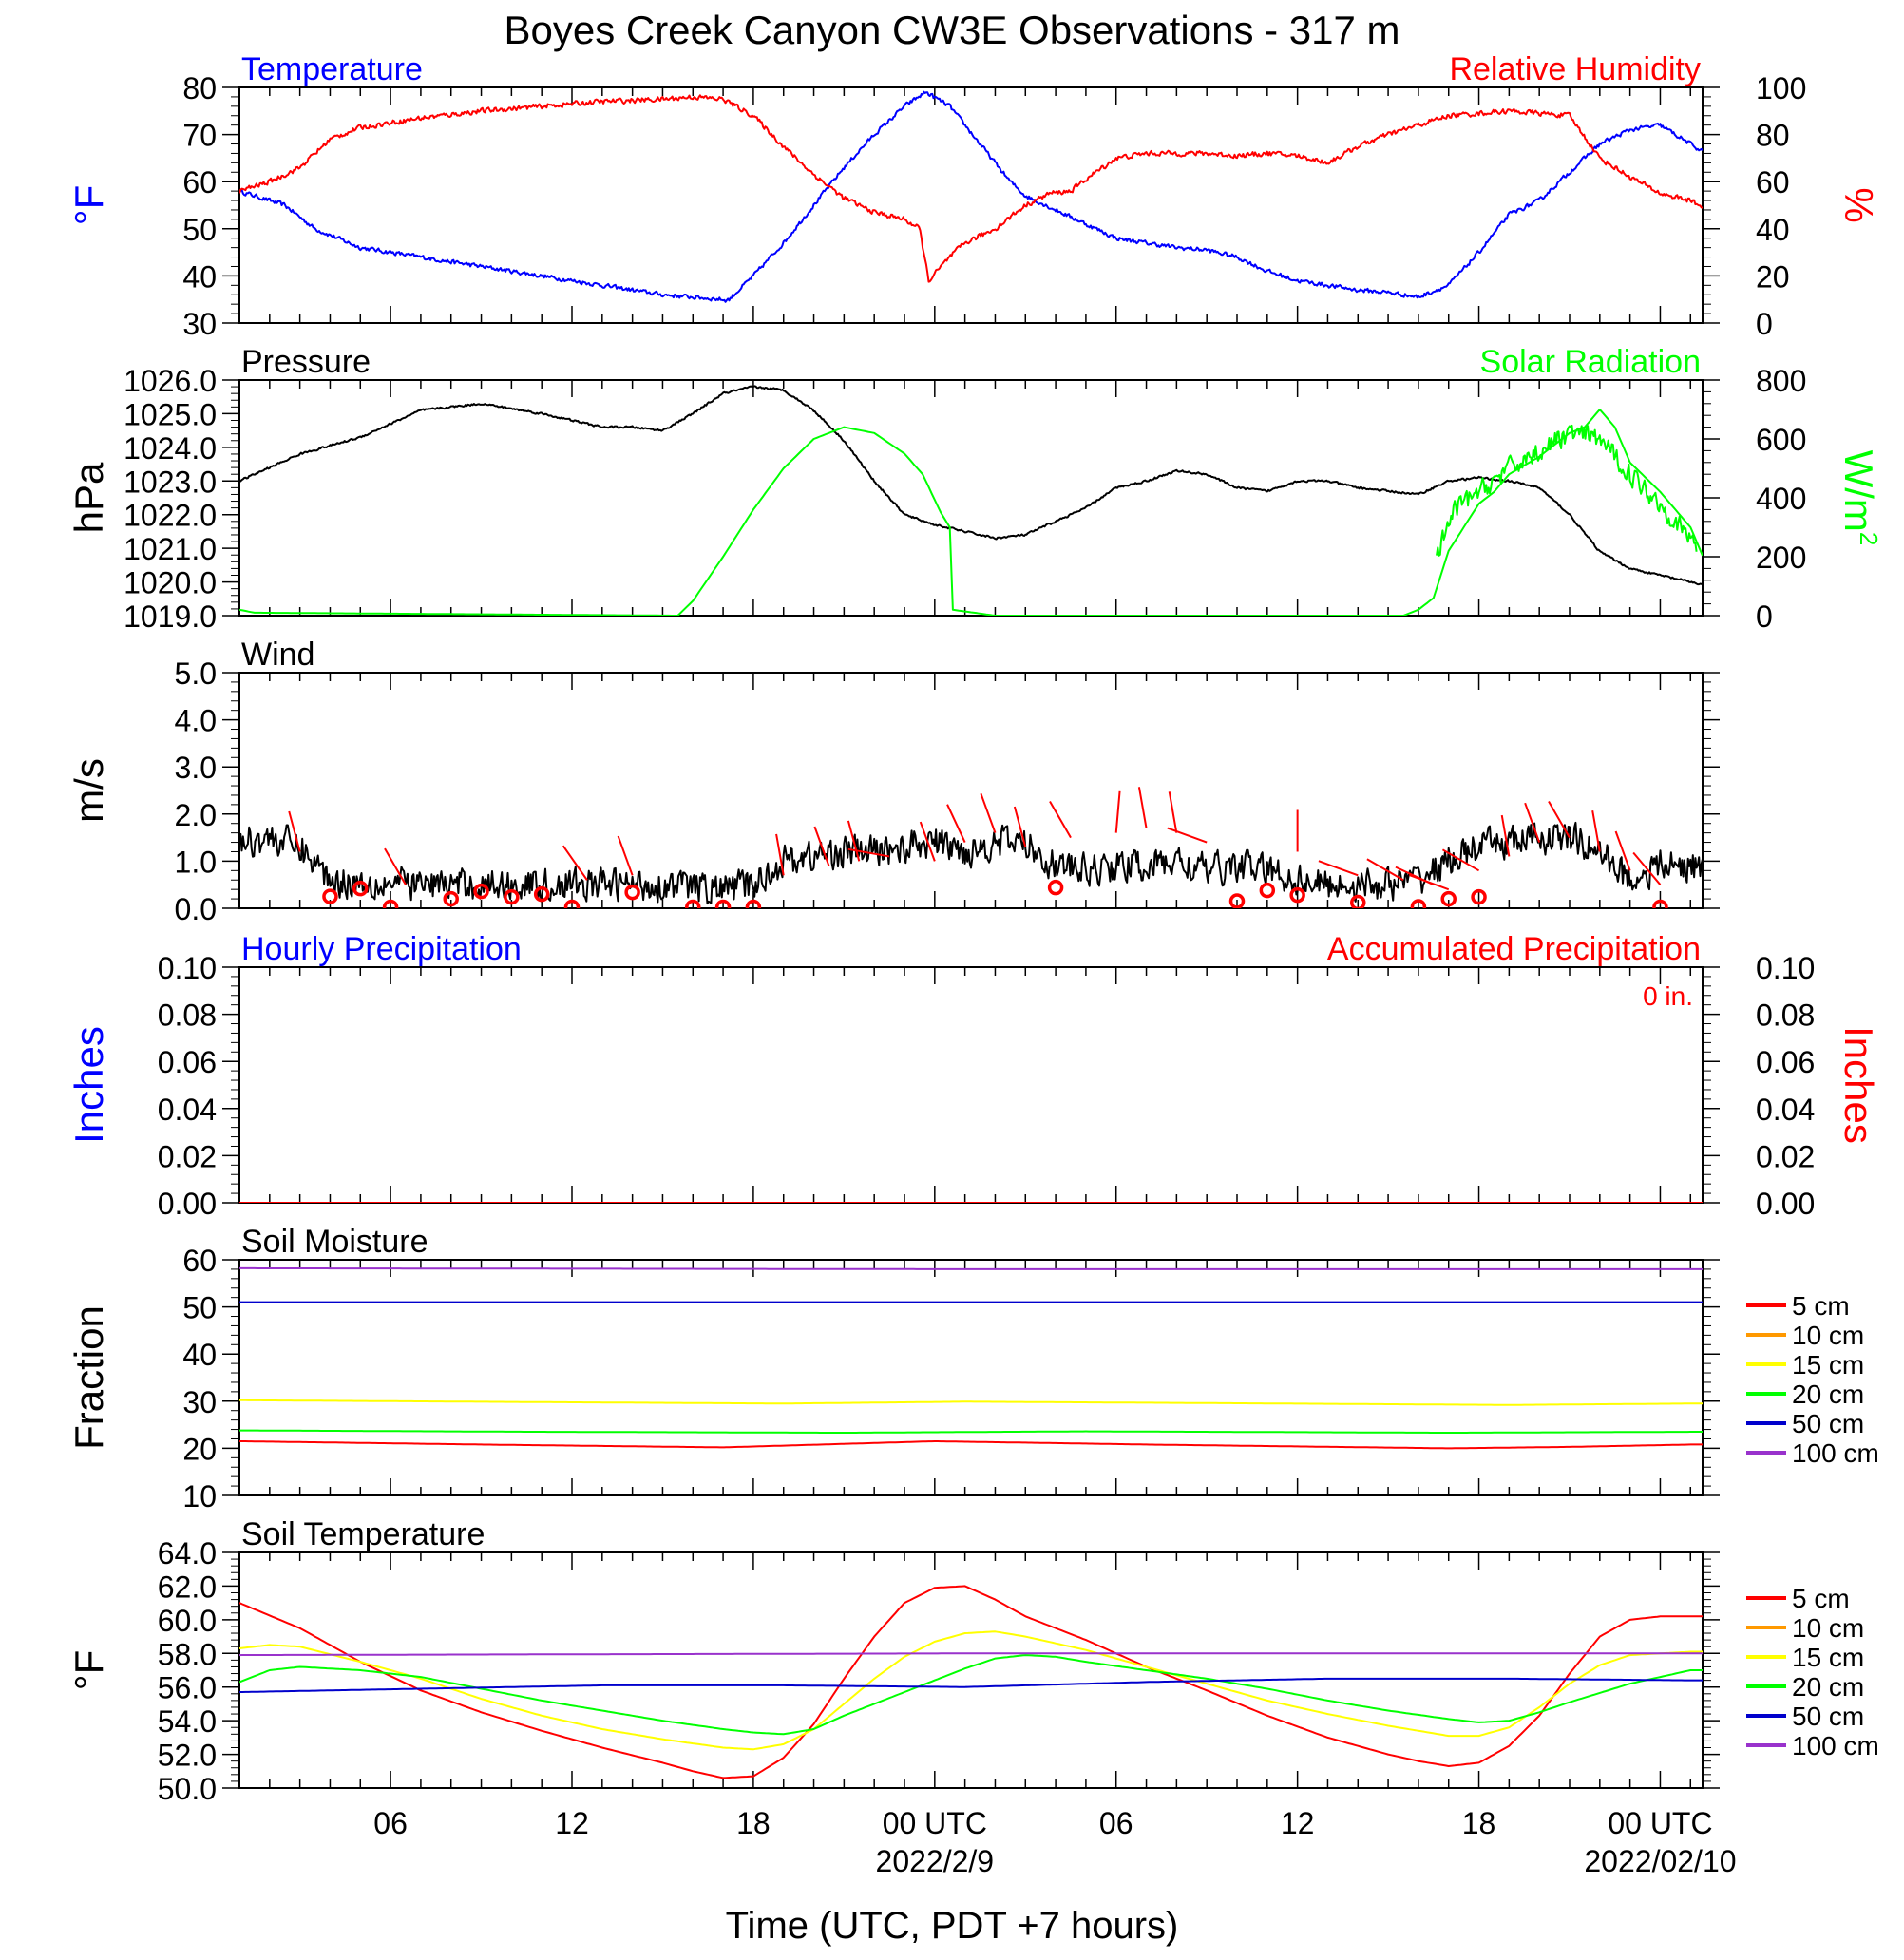  I want to click on y-tick-label: 4.0, so click(196, 721).